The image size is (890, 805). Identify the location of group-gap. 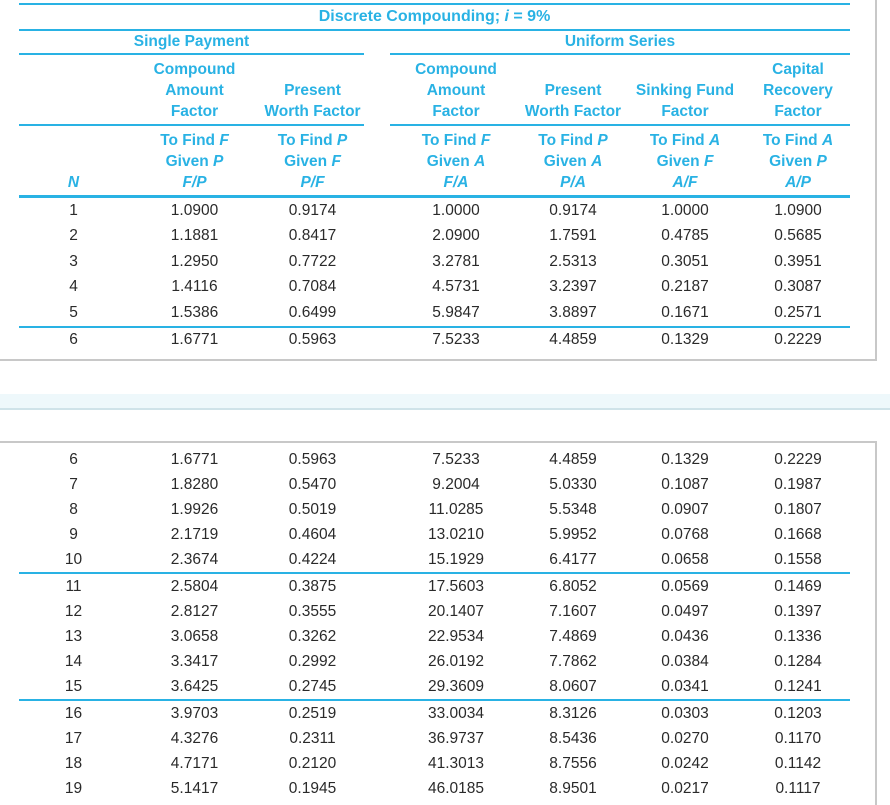
(377, 125).